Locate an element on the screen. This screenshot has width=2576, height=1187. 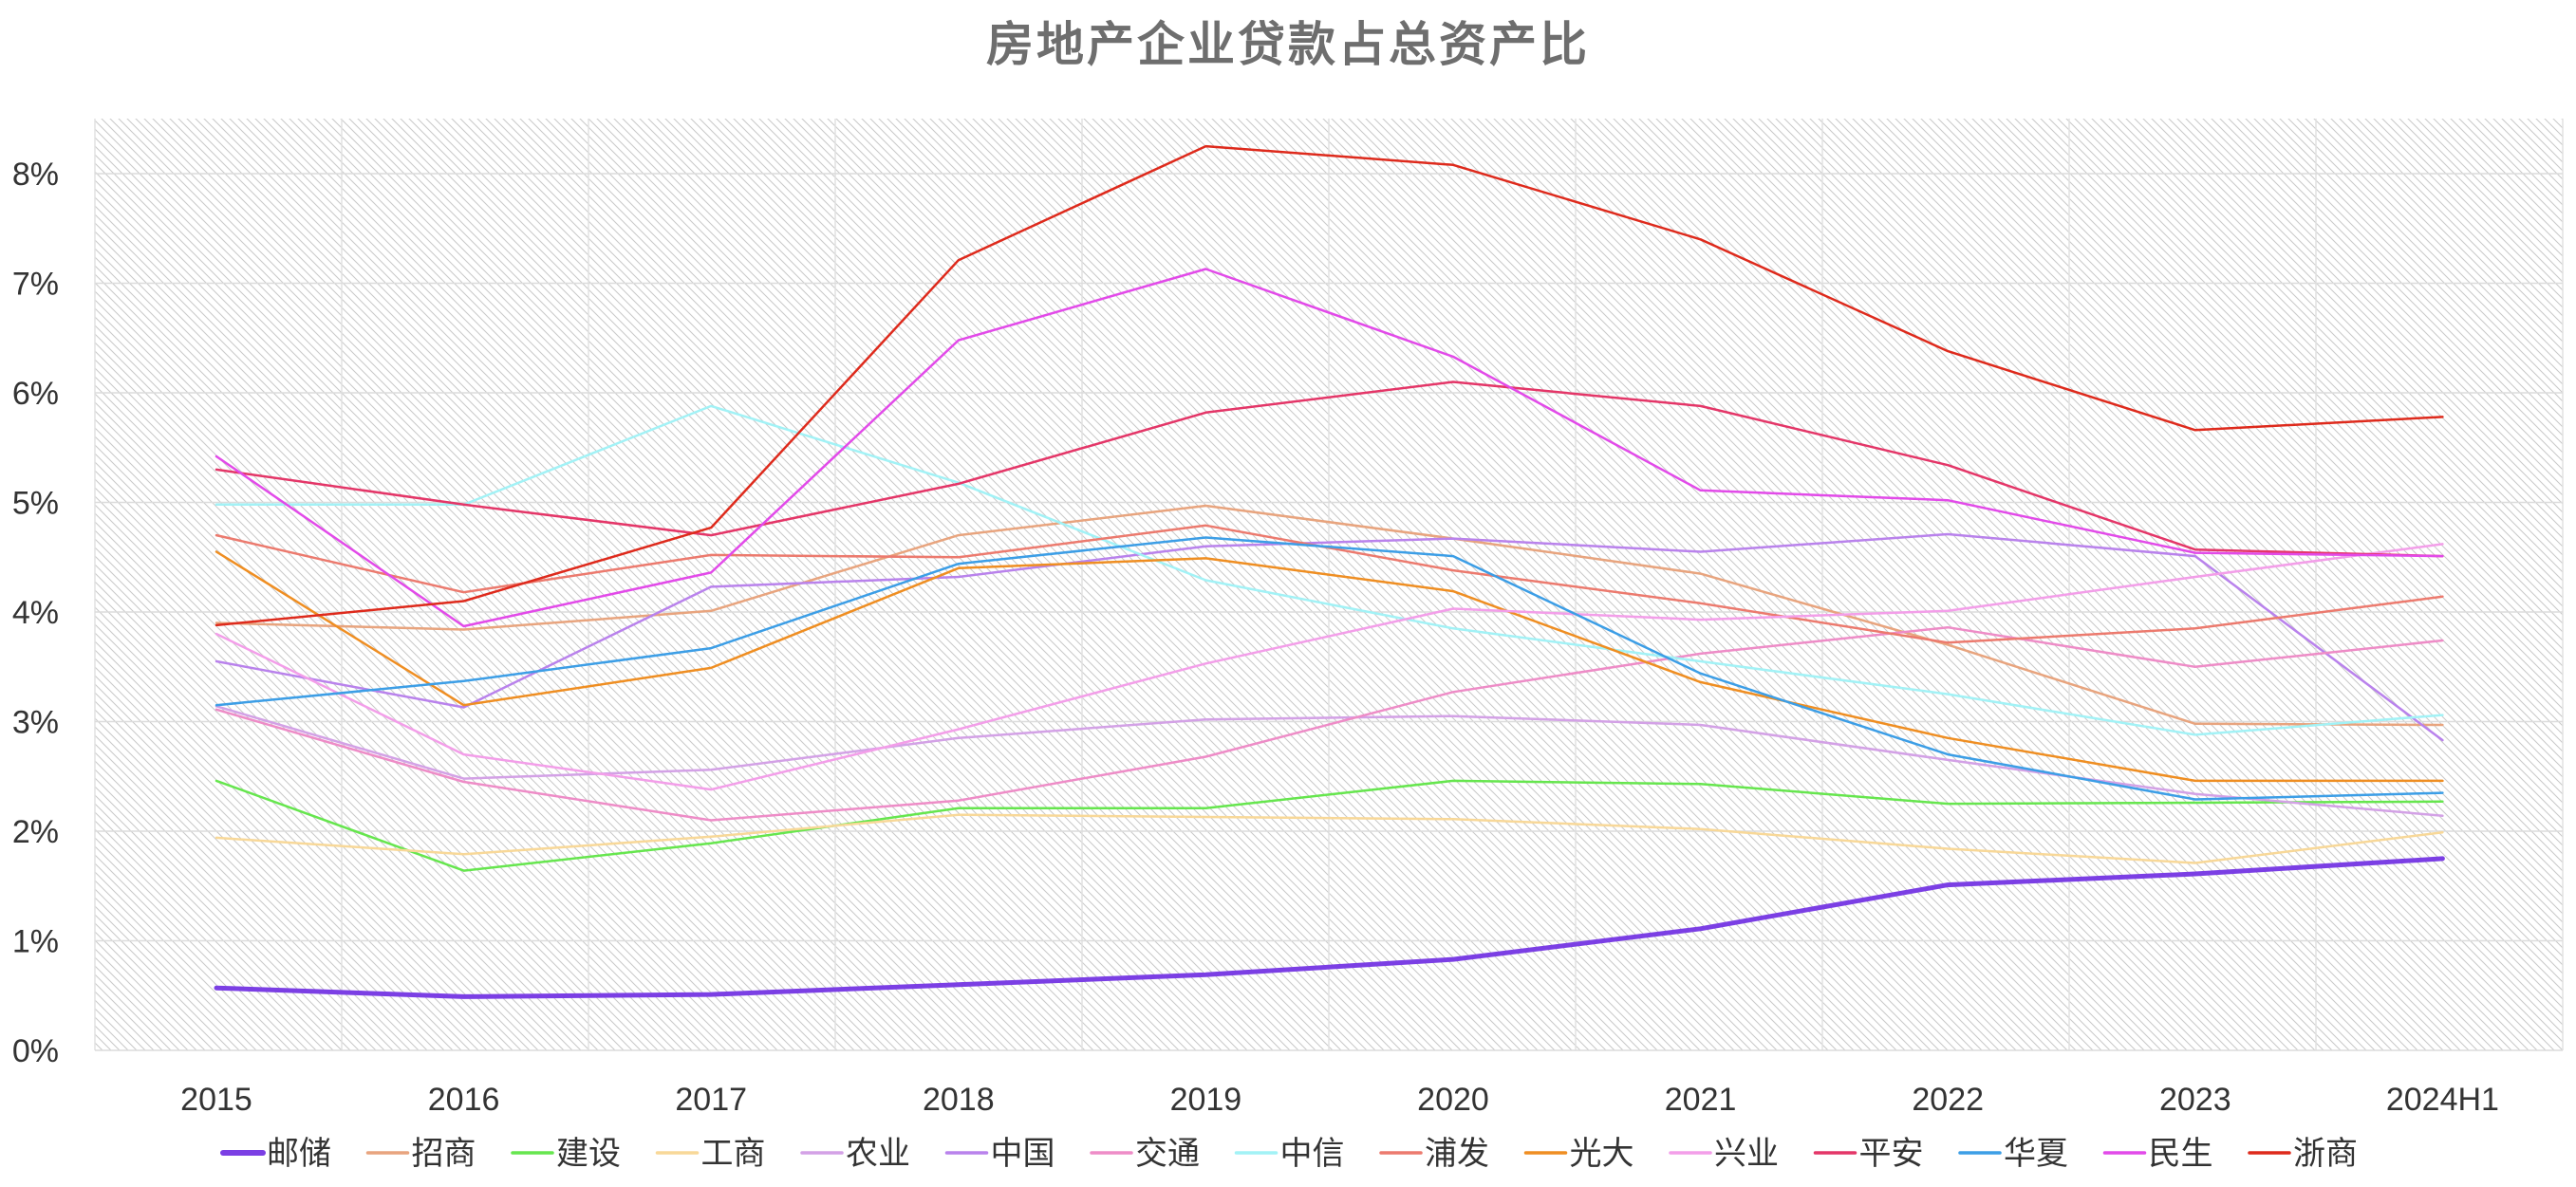
series-line-建设 is located at coordinates (1329, 826).